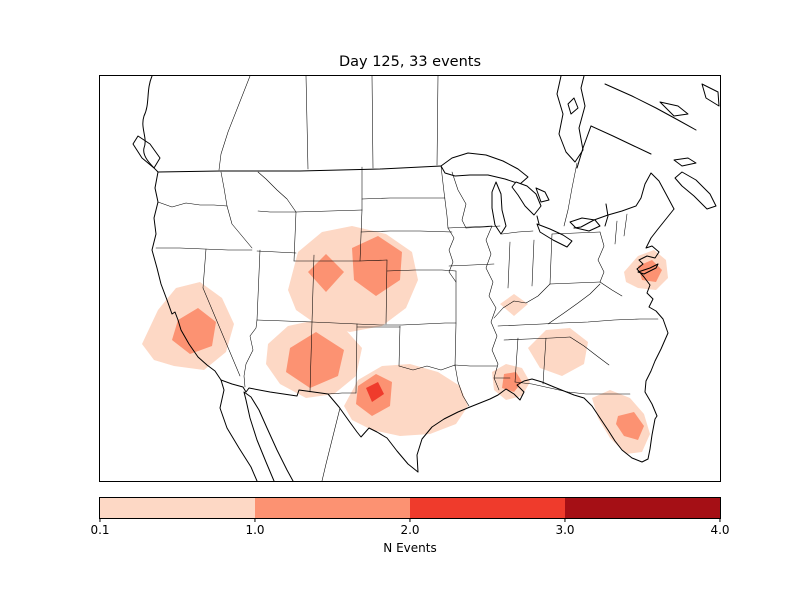 This screenshot has width=800, height=600. What do you see at coordinates (484, 168) in the screenshot?
I see `lake-superior` at bounding box center [484, 168].